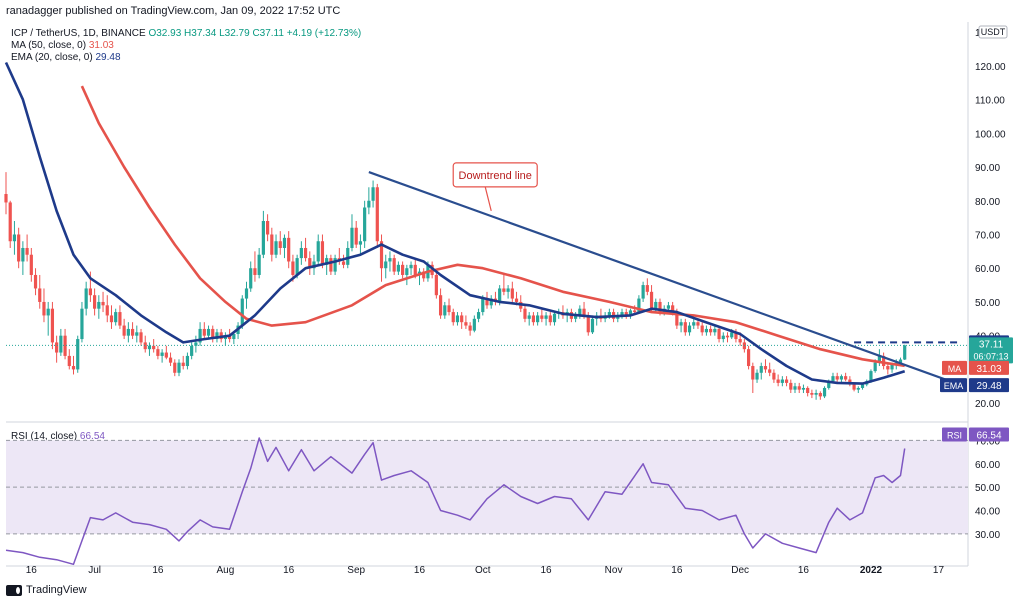  What do you see at coordinates (987, 488) in the screenshot?
I see `rsi-tick-label: 50.00` at bounding box center [987, 488].